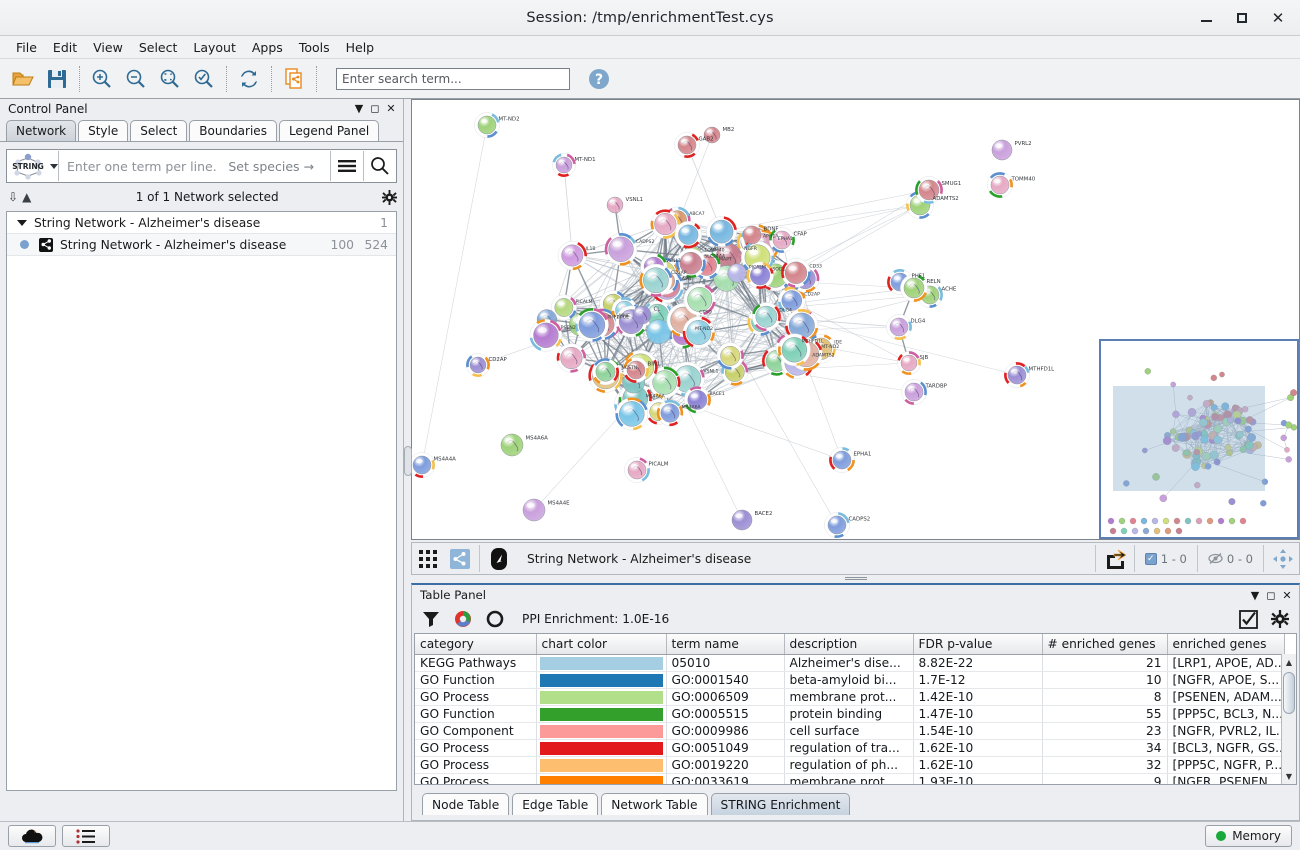 The height and width of the screenshot is (850, 1300). What do you see at coordinates (1248, 619) in the screenshot?
I see `select-all-icon` at bounding box center [1248, 619].